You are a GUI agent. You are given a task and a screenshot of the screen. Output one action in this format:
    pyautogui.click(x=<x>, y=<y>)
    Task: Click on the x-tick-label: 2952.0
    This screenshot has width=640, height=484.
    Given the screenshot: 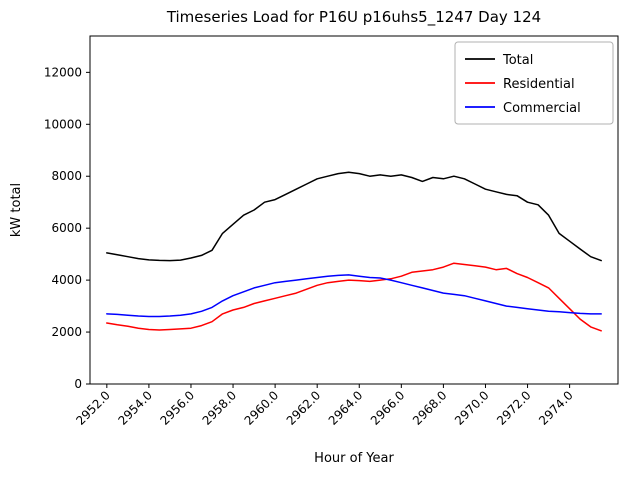 What is the action you would take?
    pyautogui.click(x=93, y=408)
    